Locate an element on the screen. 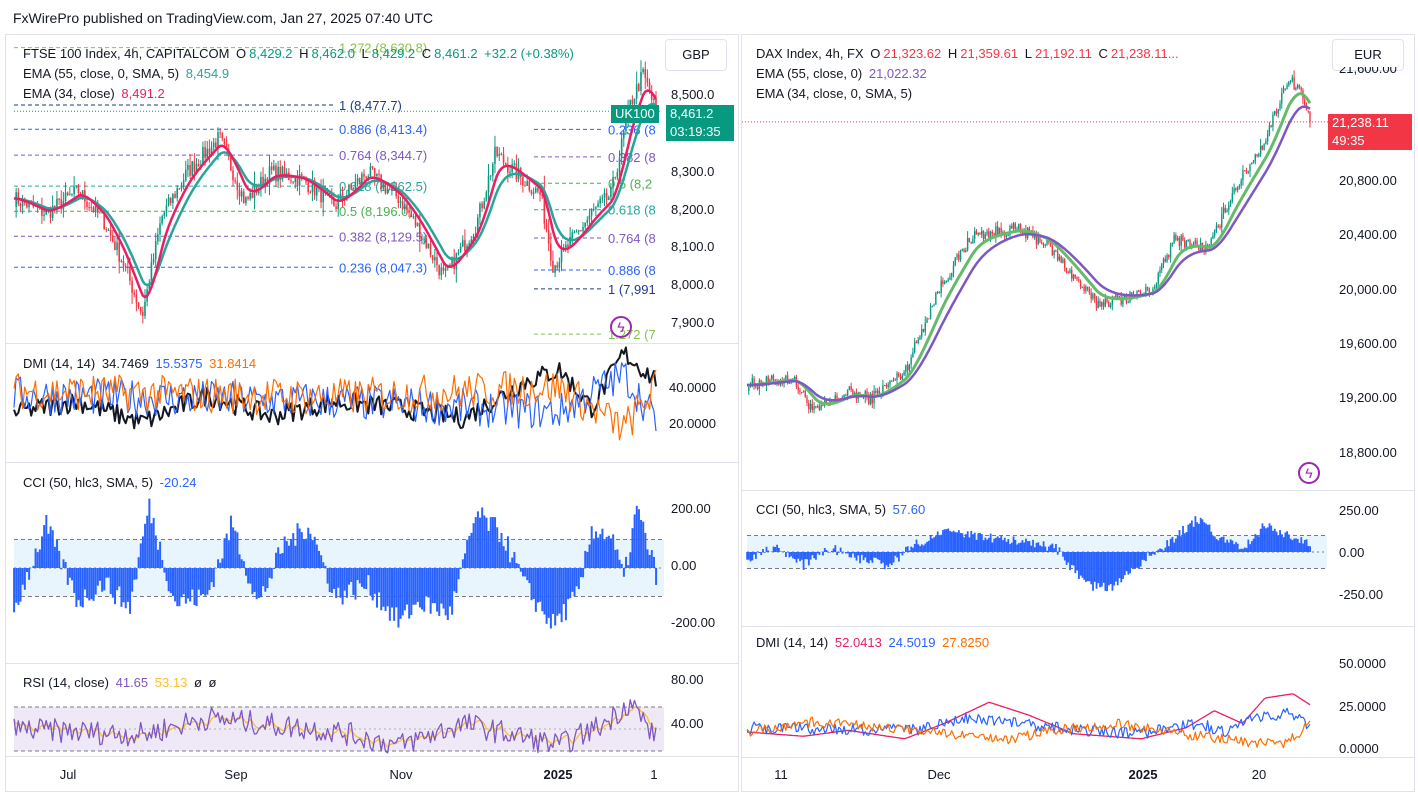  ftse-time-axis: Jul Sep Nov 2025 1 is located at coordinates (372, 774).